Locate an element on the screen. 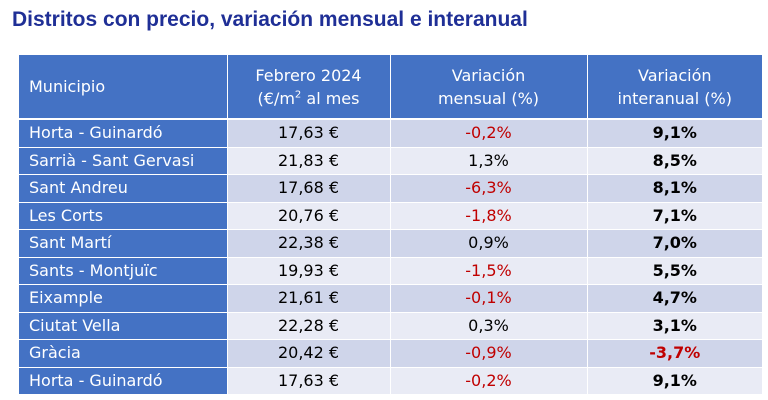  cell-interanual: 4,7% is located at coordinates (674, 298).